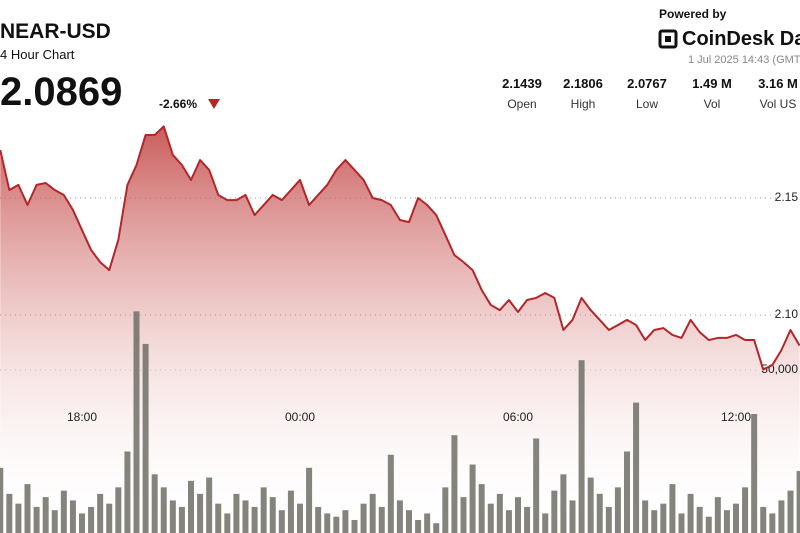  Describe the element at coordinates (55, 31) in the screenshot. I see `symbol: NEAR-USD` at that location.